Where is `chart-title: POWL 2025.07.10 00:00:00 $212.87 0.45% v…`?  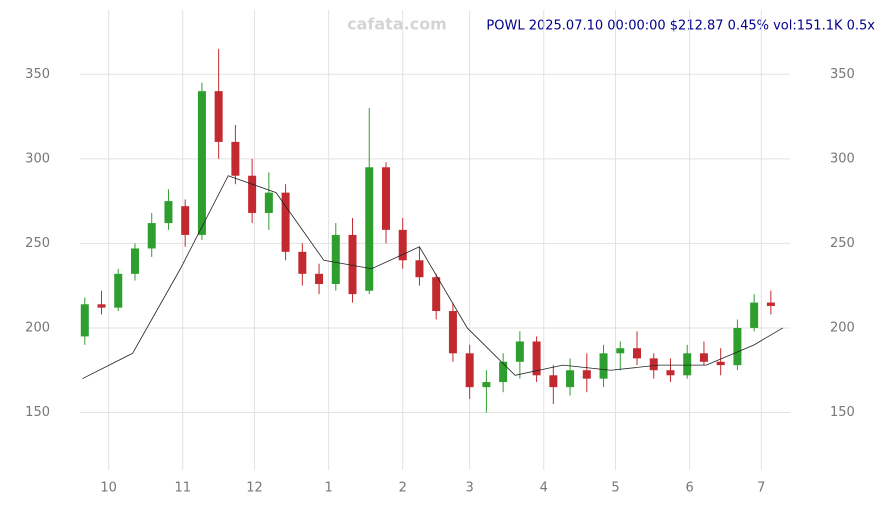
chart-title: POWL 2025.07.10 00:00:00 $212.87 0.45% v… is located at coordinates (680, 26).